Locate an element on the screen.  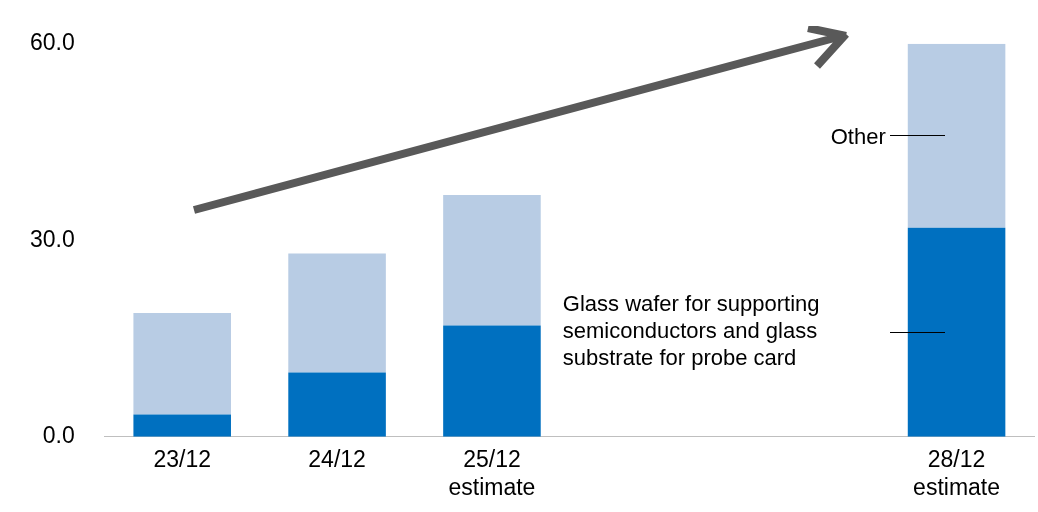
x-tick-label: 25/12 estimate is located at coordinates (492, 472).